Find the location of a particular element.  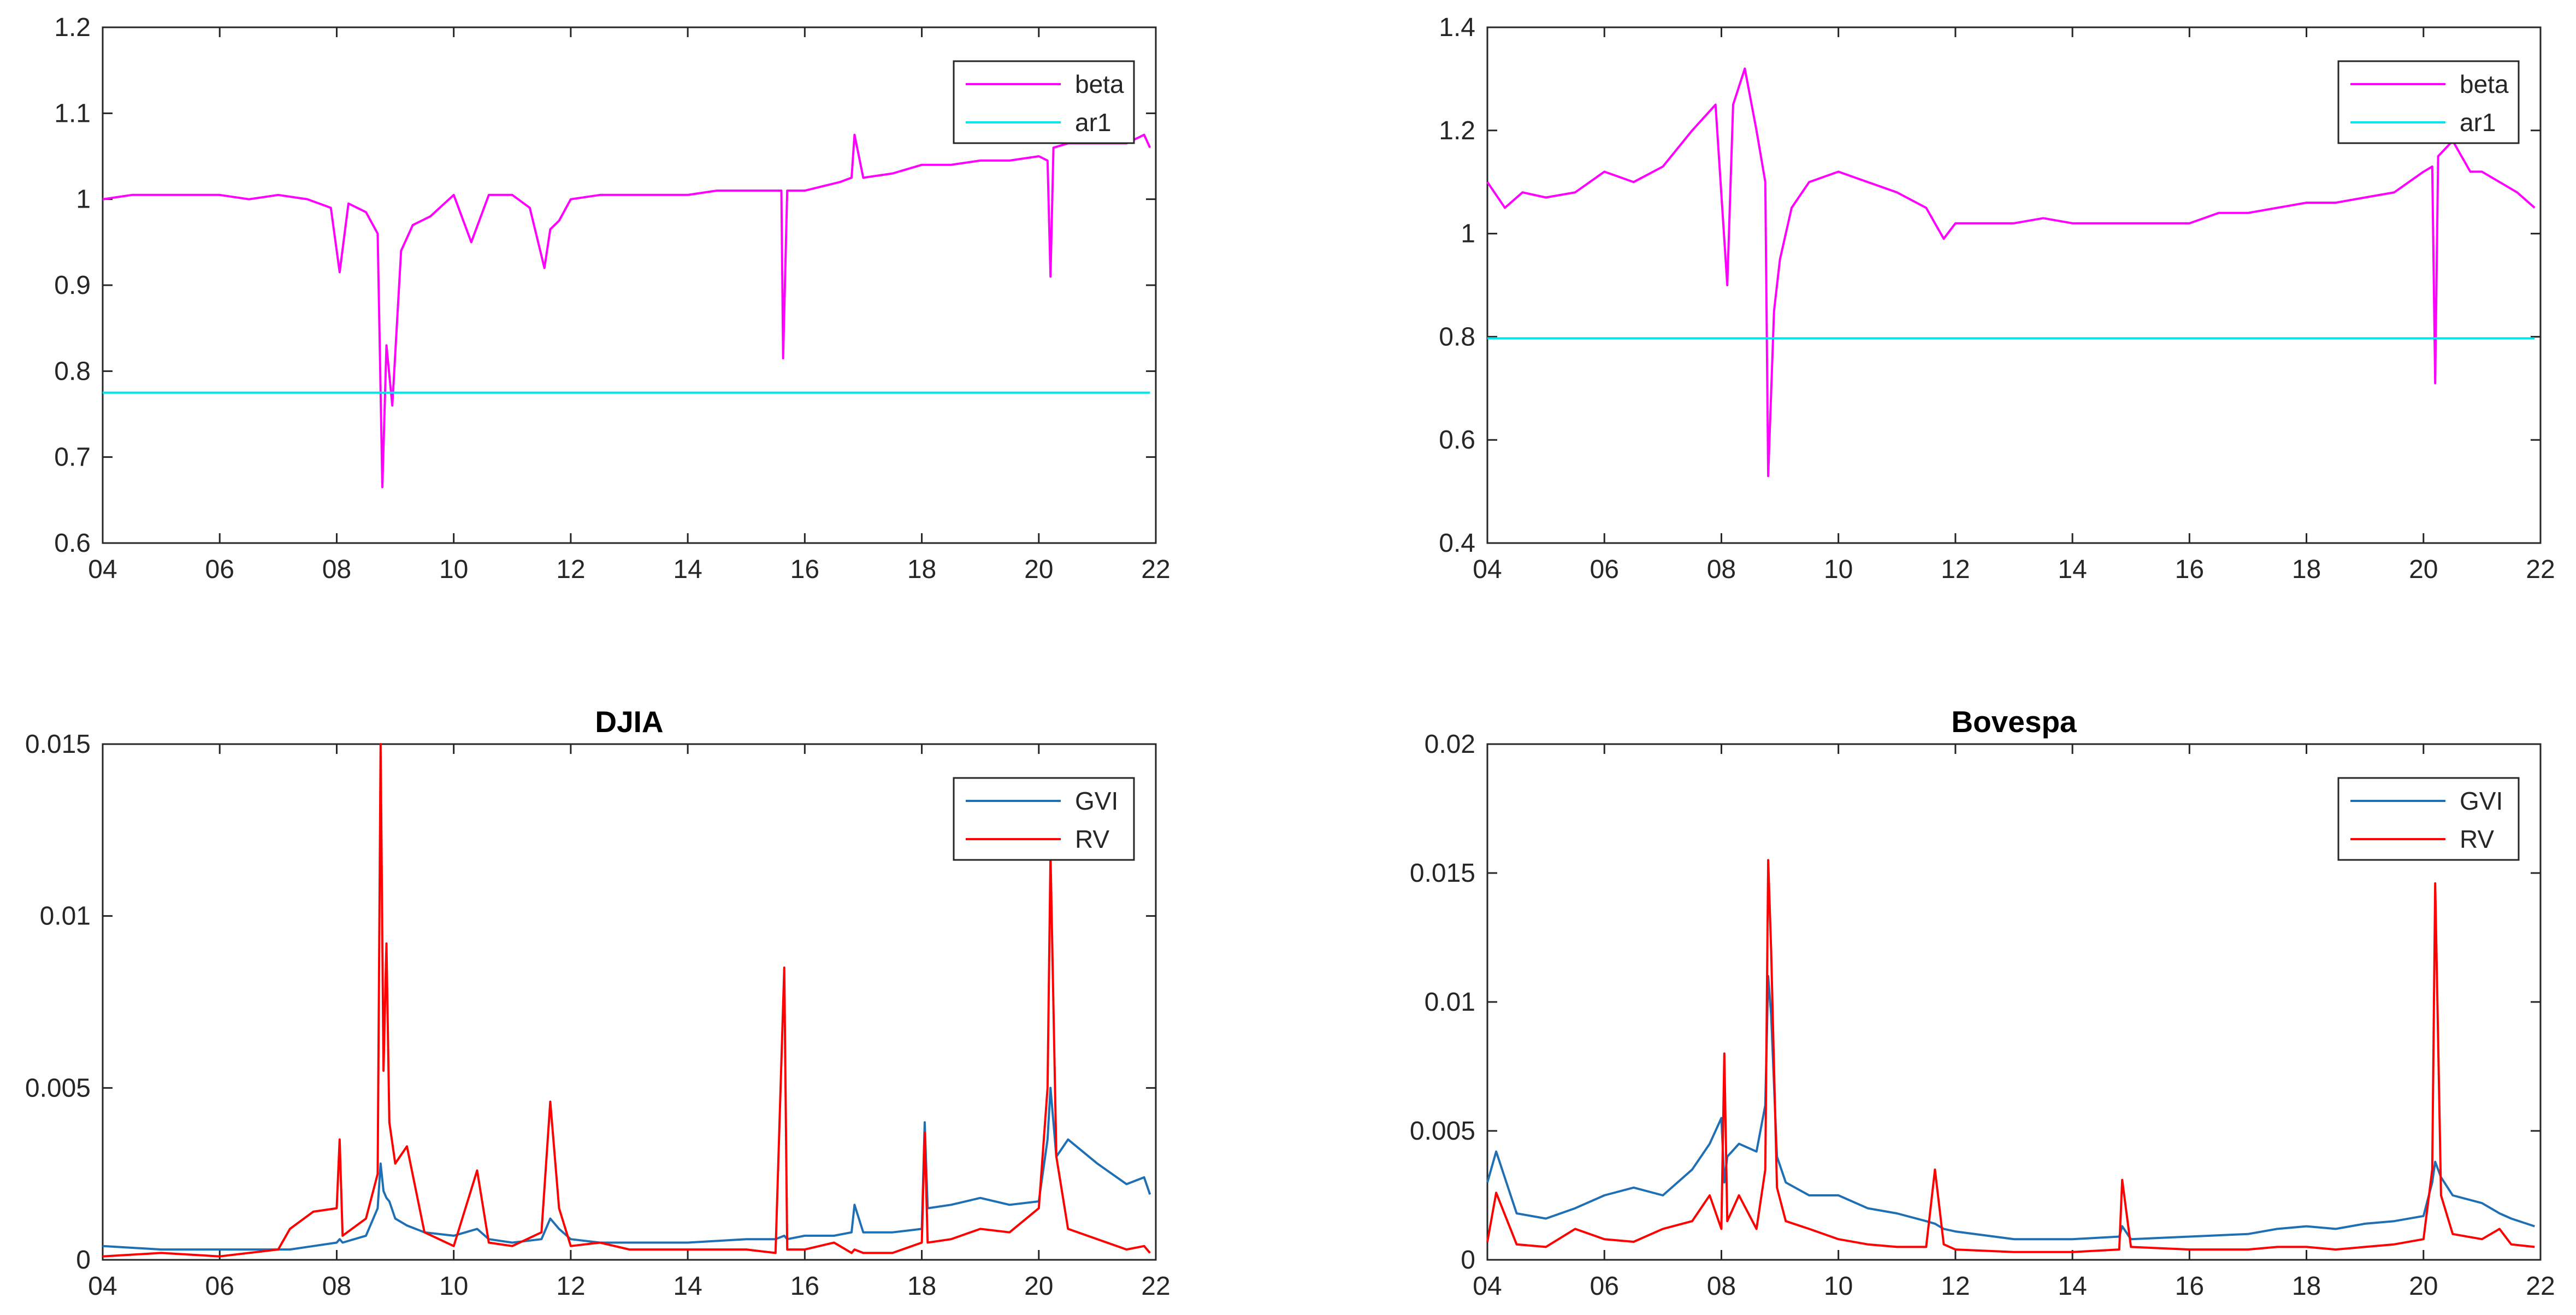

y-tick-label: 0.02 is located at coordinates (1450, 744).